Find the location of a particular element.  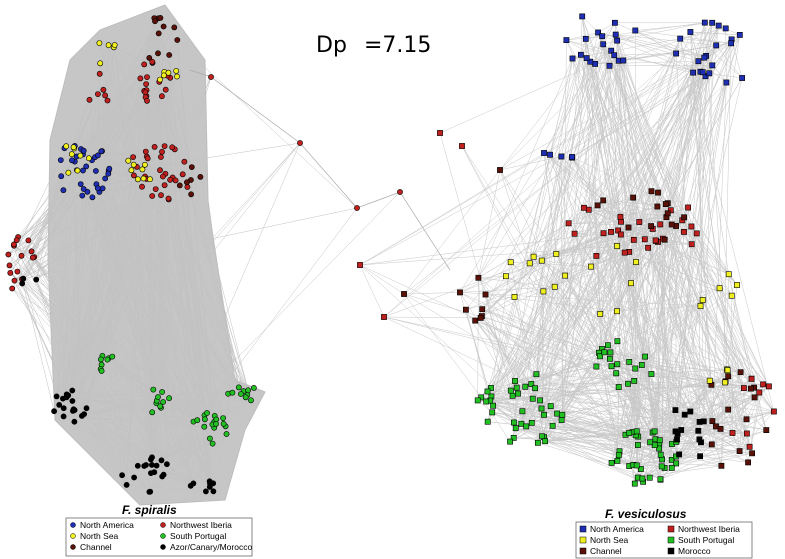

f-spiralis-title: F. spiralis is located at coordinates (149, 510).